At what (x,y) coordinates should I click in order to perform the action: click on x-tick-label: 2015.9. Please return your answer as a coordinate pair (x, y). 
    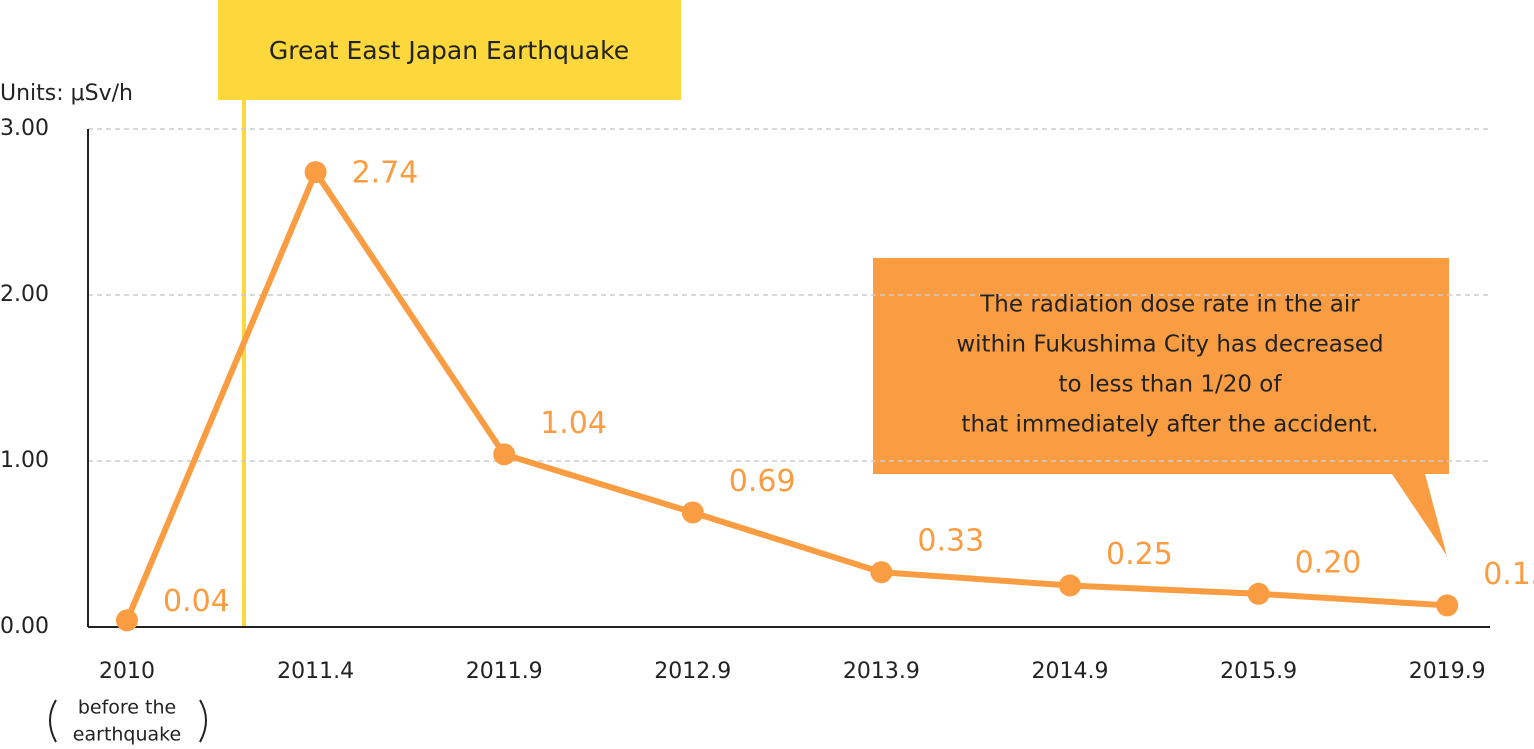
    Looking at the image, I should click on (1258, 671).